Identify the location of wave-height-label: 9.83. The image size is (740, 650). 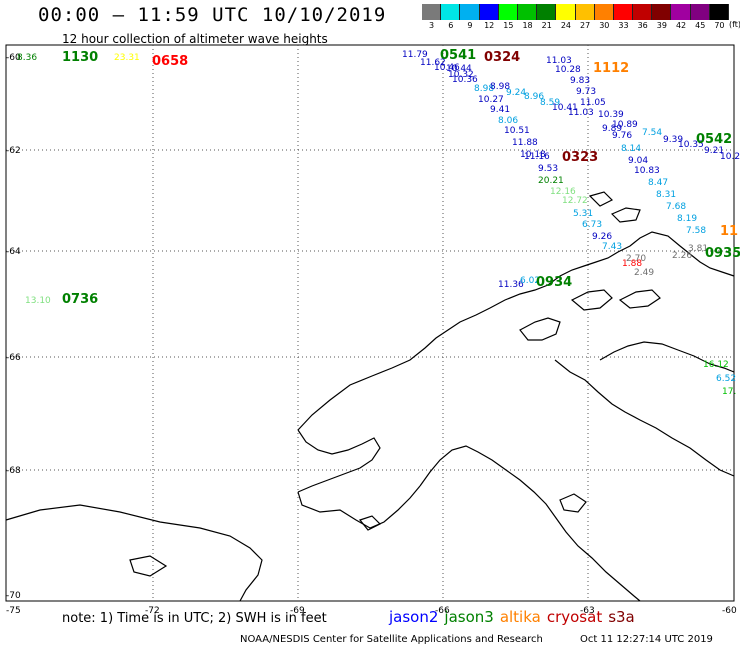
(580, 81).